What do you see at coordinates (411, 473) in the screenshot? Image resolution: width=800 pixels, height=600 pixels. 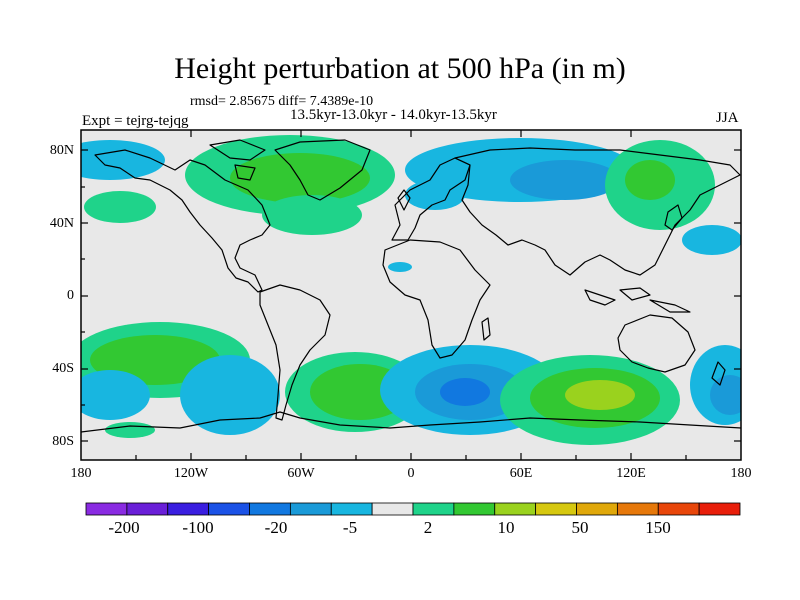 I see `x-tick-label: 0` at bounding box center [411, 473].